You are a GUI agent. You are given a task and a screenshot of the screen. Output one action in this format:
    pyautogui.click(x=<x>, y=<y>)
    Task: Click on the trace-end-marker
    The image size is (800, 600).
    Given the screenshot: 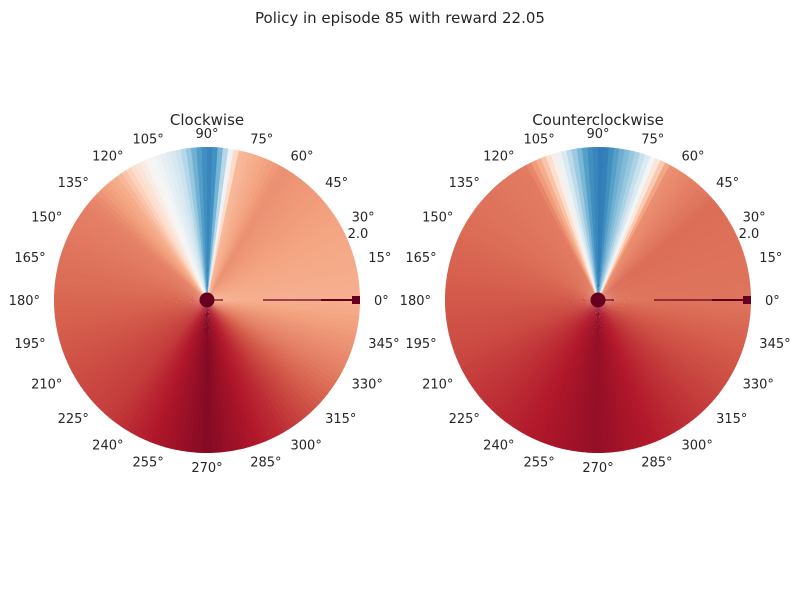 What is the action you would take?
    pyautogui.click(x=747, y=300)
    